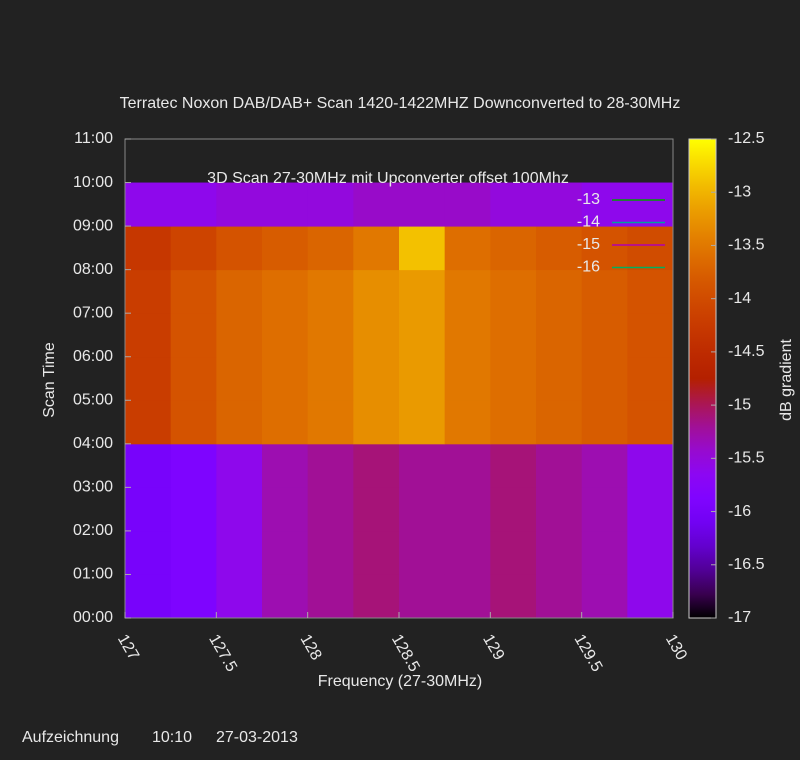 The image size is (800, 760). What do you see at coordinates (786, 380) in the screenshot?
I see `colorbar-label: dB gradient` at bounding box center [786, 380].